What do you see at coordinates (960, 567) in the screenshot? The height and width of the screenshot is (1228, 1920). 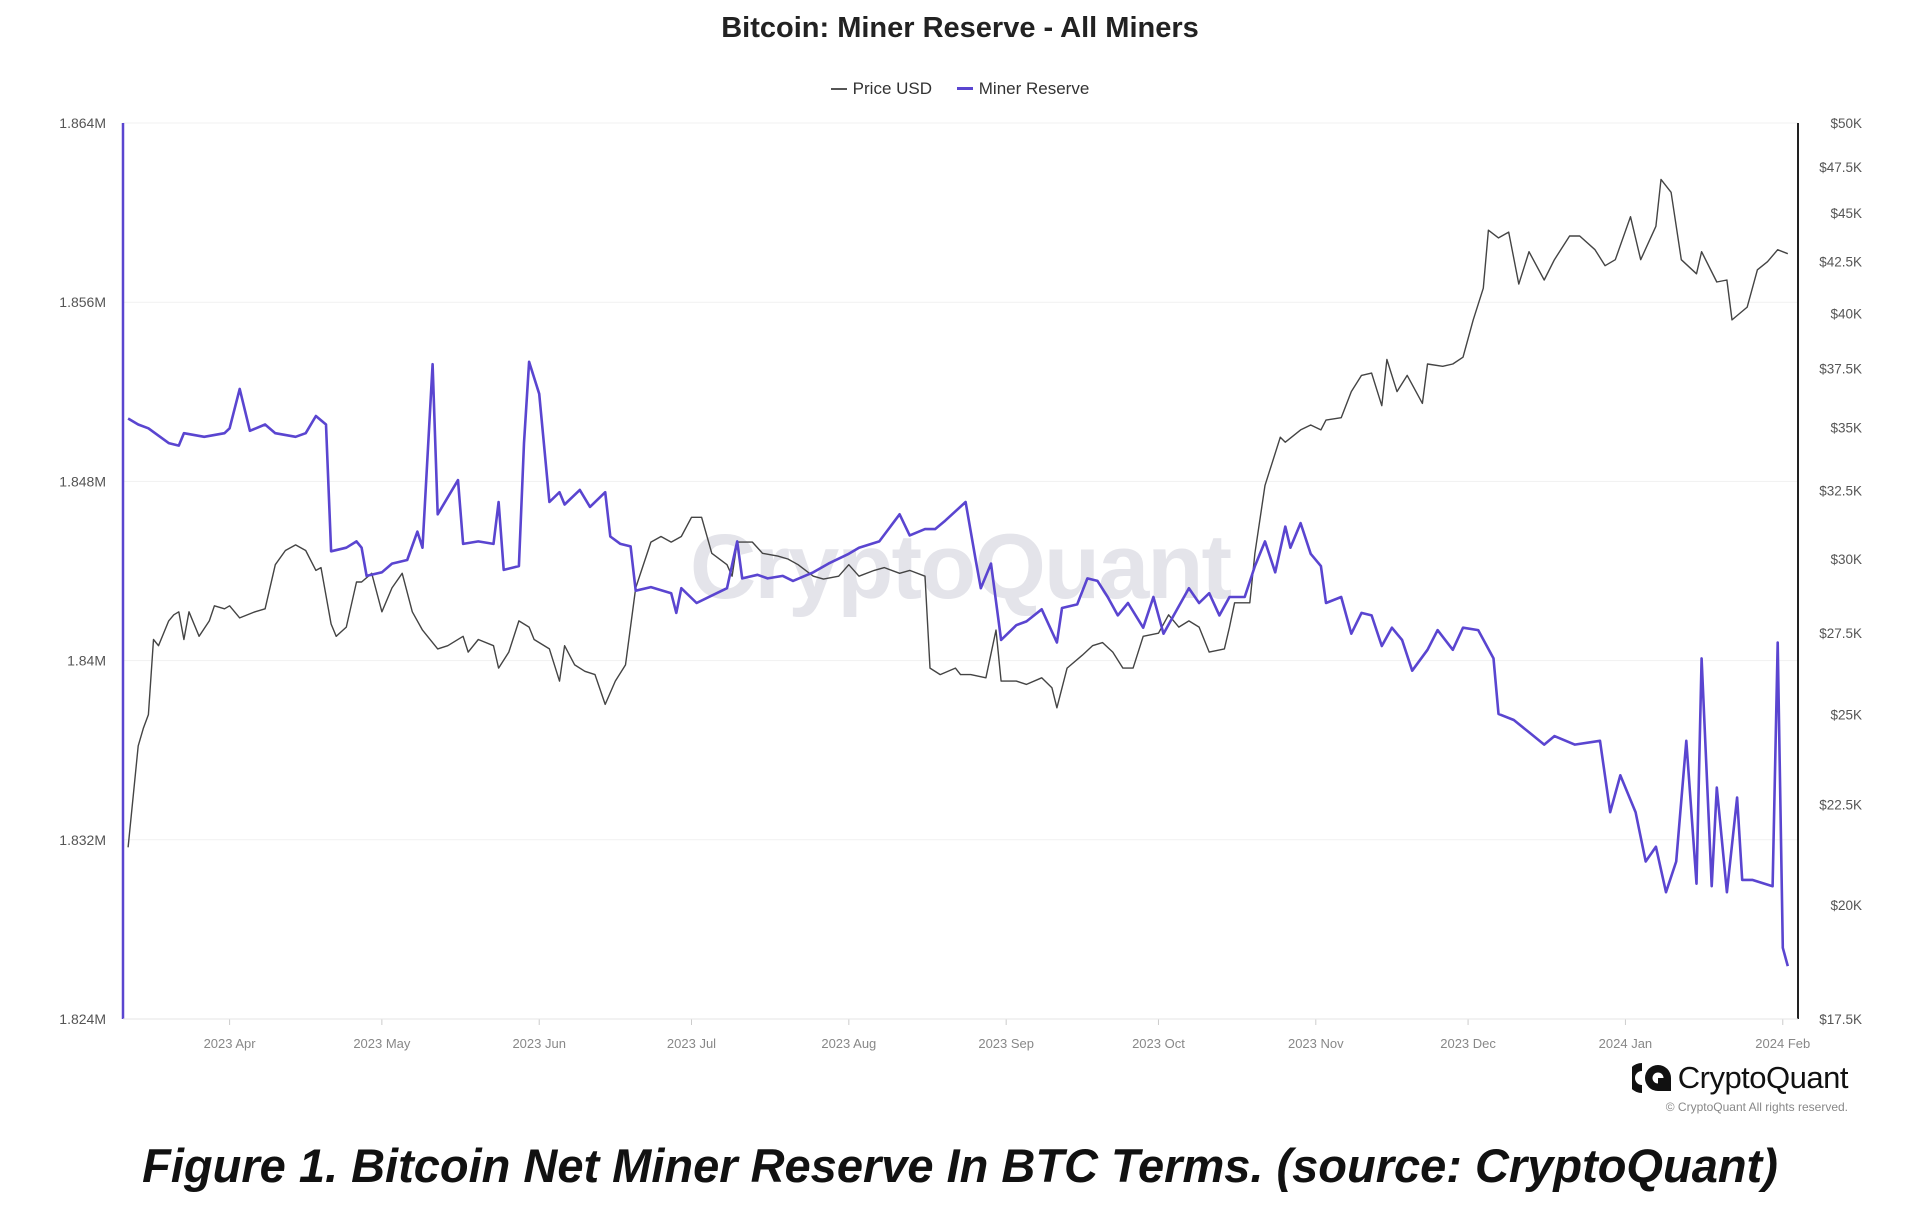 I see `watermark: CryptoQuant` at bounding box center [960, 567].